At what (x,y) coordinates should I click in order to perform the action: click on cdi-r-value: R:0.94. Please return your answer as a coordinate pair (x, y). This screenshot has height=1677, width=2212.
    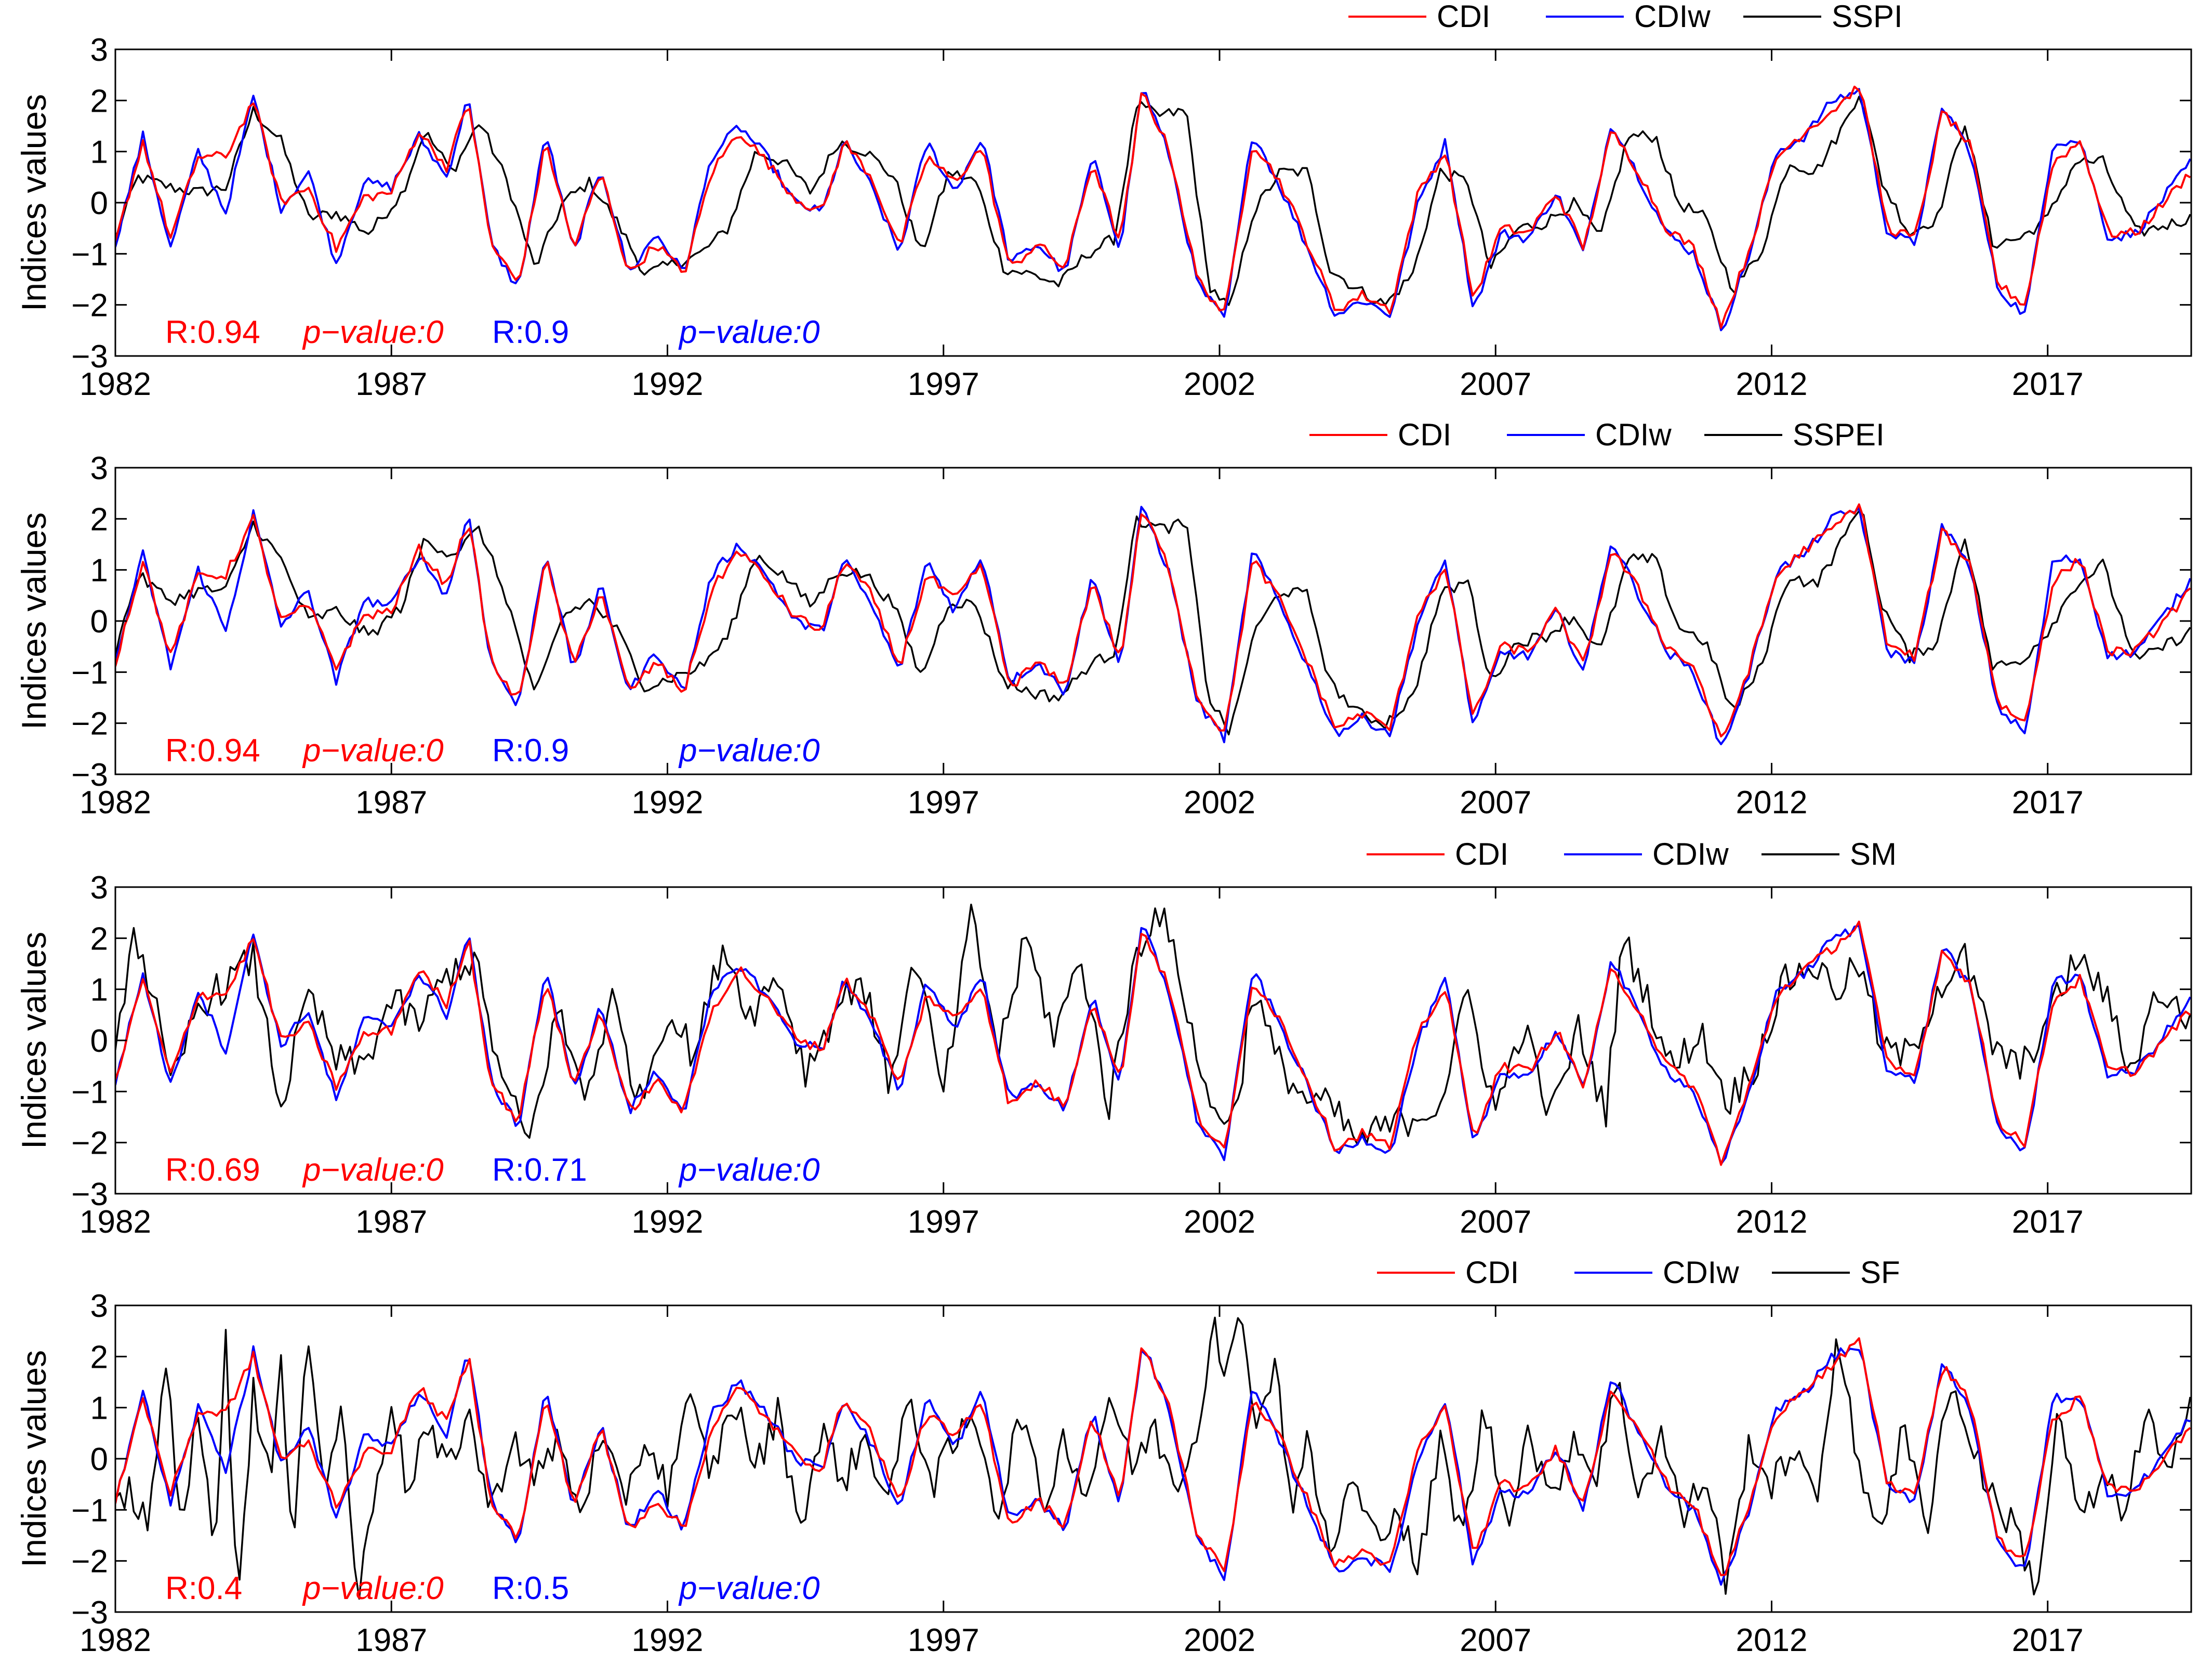
    Looking at the image, I should click on (212, 751).